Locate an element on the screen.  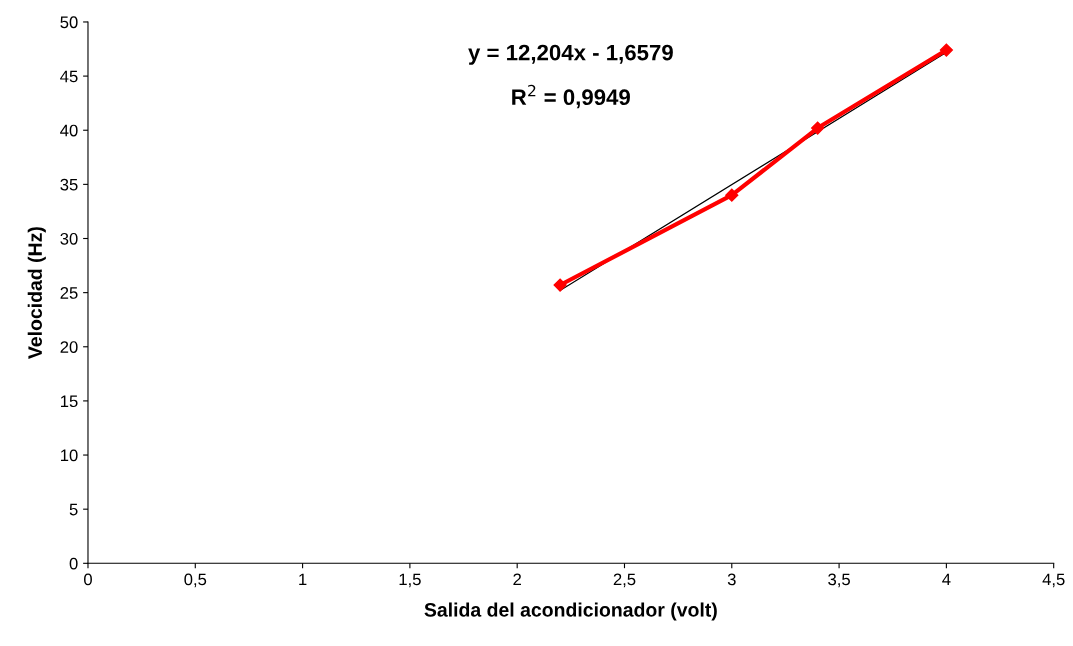
y-tick-label: 30 is located at coordinates (69, 238).